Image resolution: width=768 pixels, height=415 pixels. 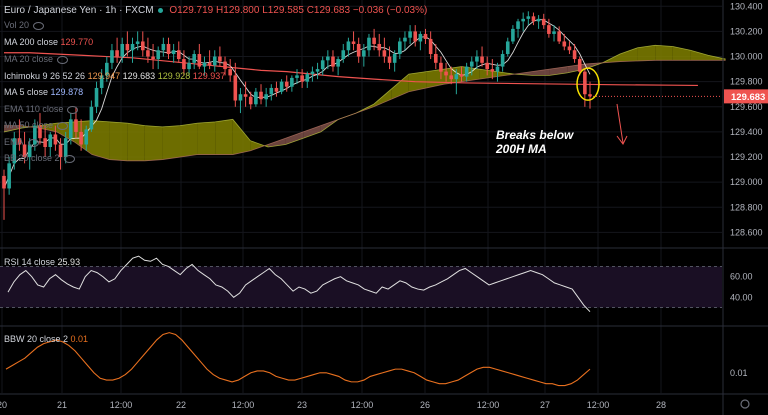 I want to click on legend-bb: BB 20 close 2, so click(x=39, y=158).